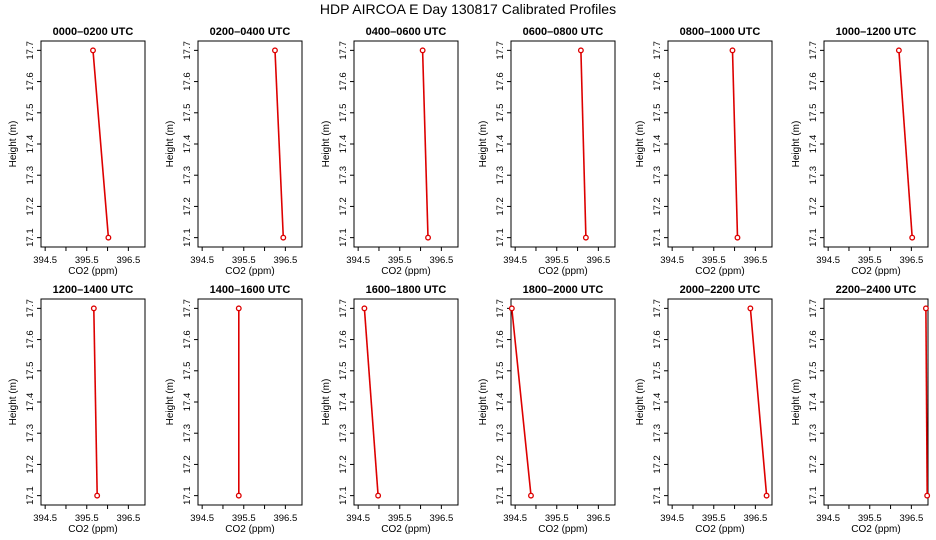 The width and height of the screenshot is (936, 540). What do you see at coordinates (563, 32) in the screenshot?
I see `panel-title: 0600–0800 UTC` at bounding box center [563, 32].